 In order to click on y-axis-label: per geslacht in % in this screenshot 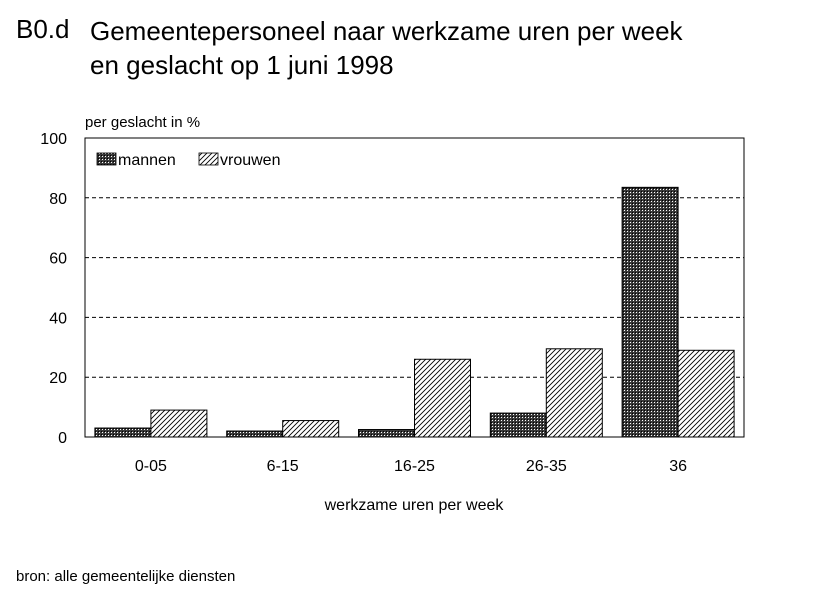, I will do `click(142, 122)`.